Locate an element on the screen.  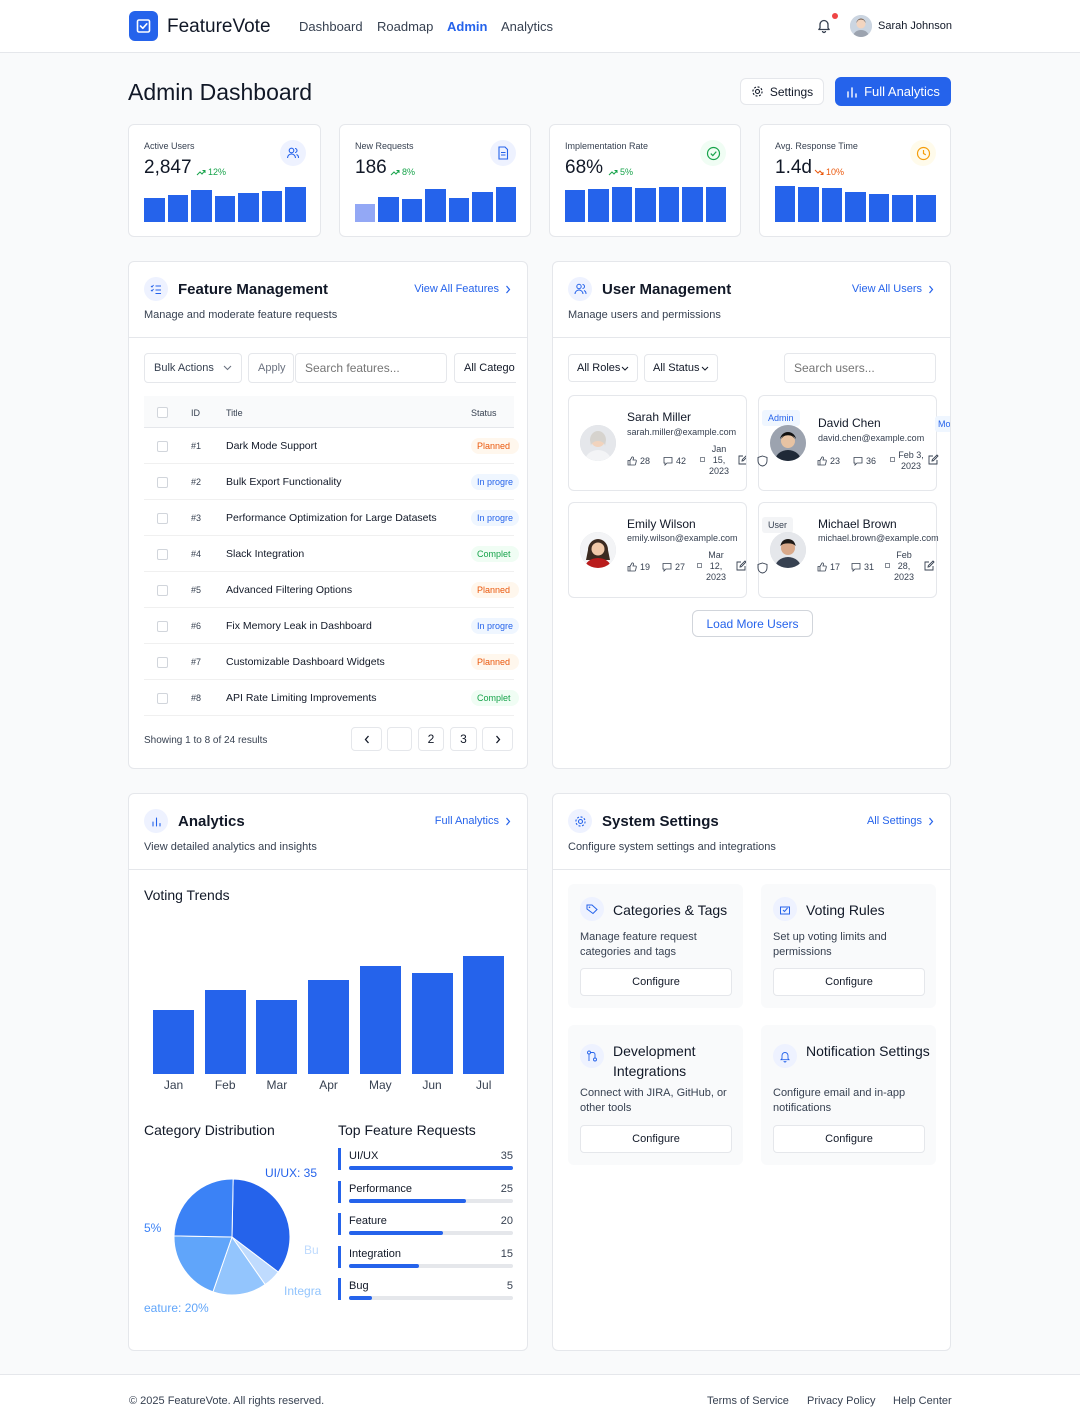
bulk-actions-select: Bulk Actions is located at coordinates (193, 368).